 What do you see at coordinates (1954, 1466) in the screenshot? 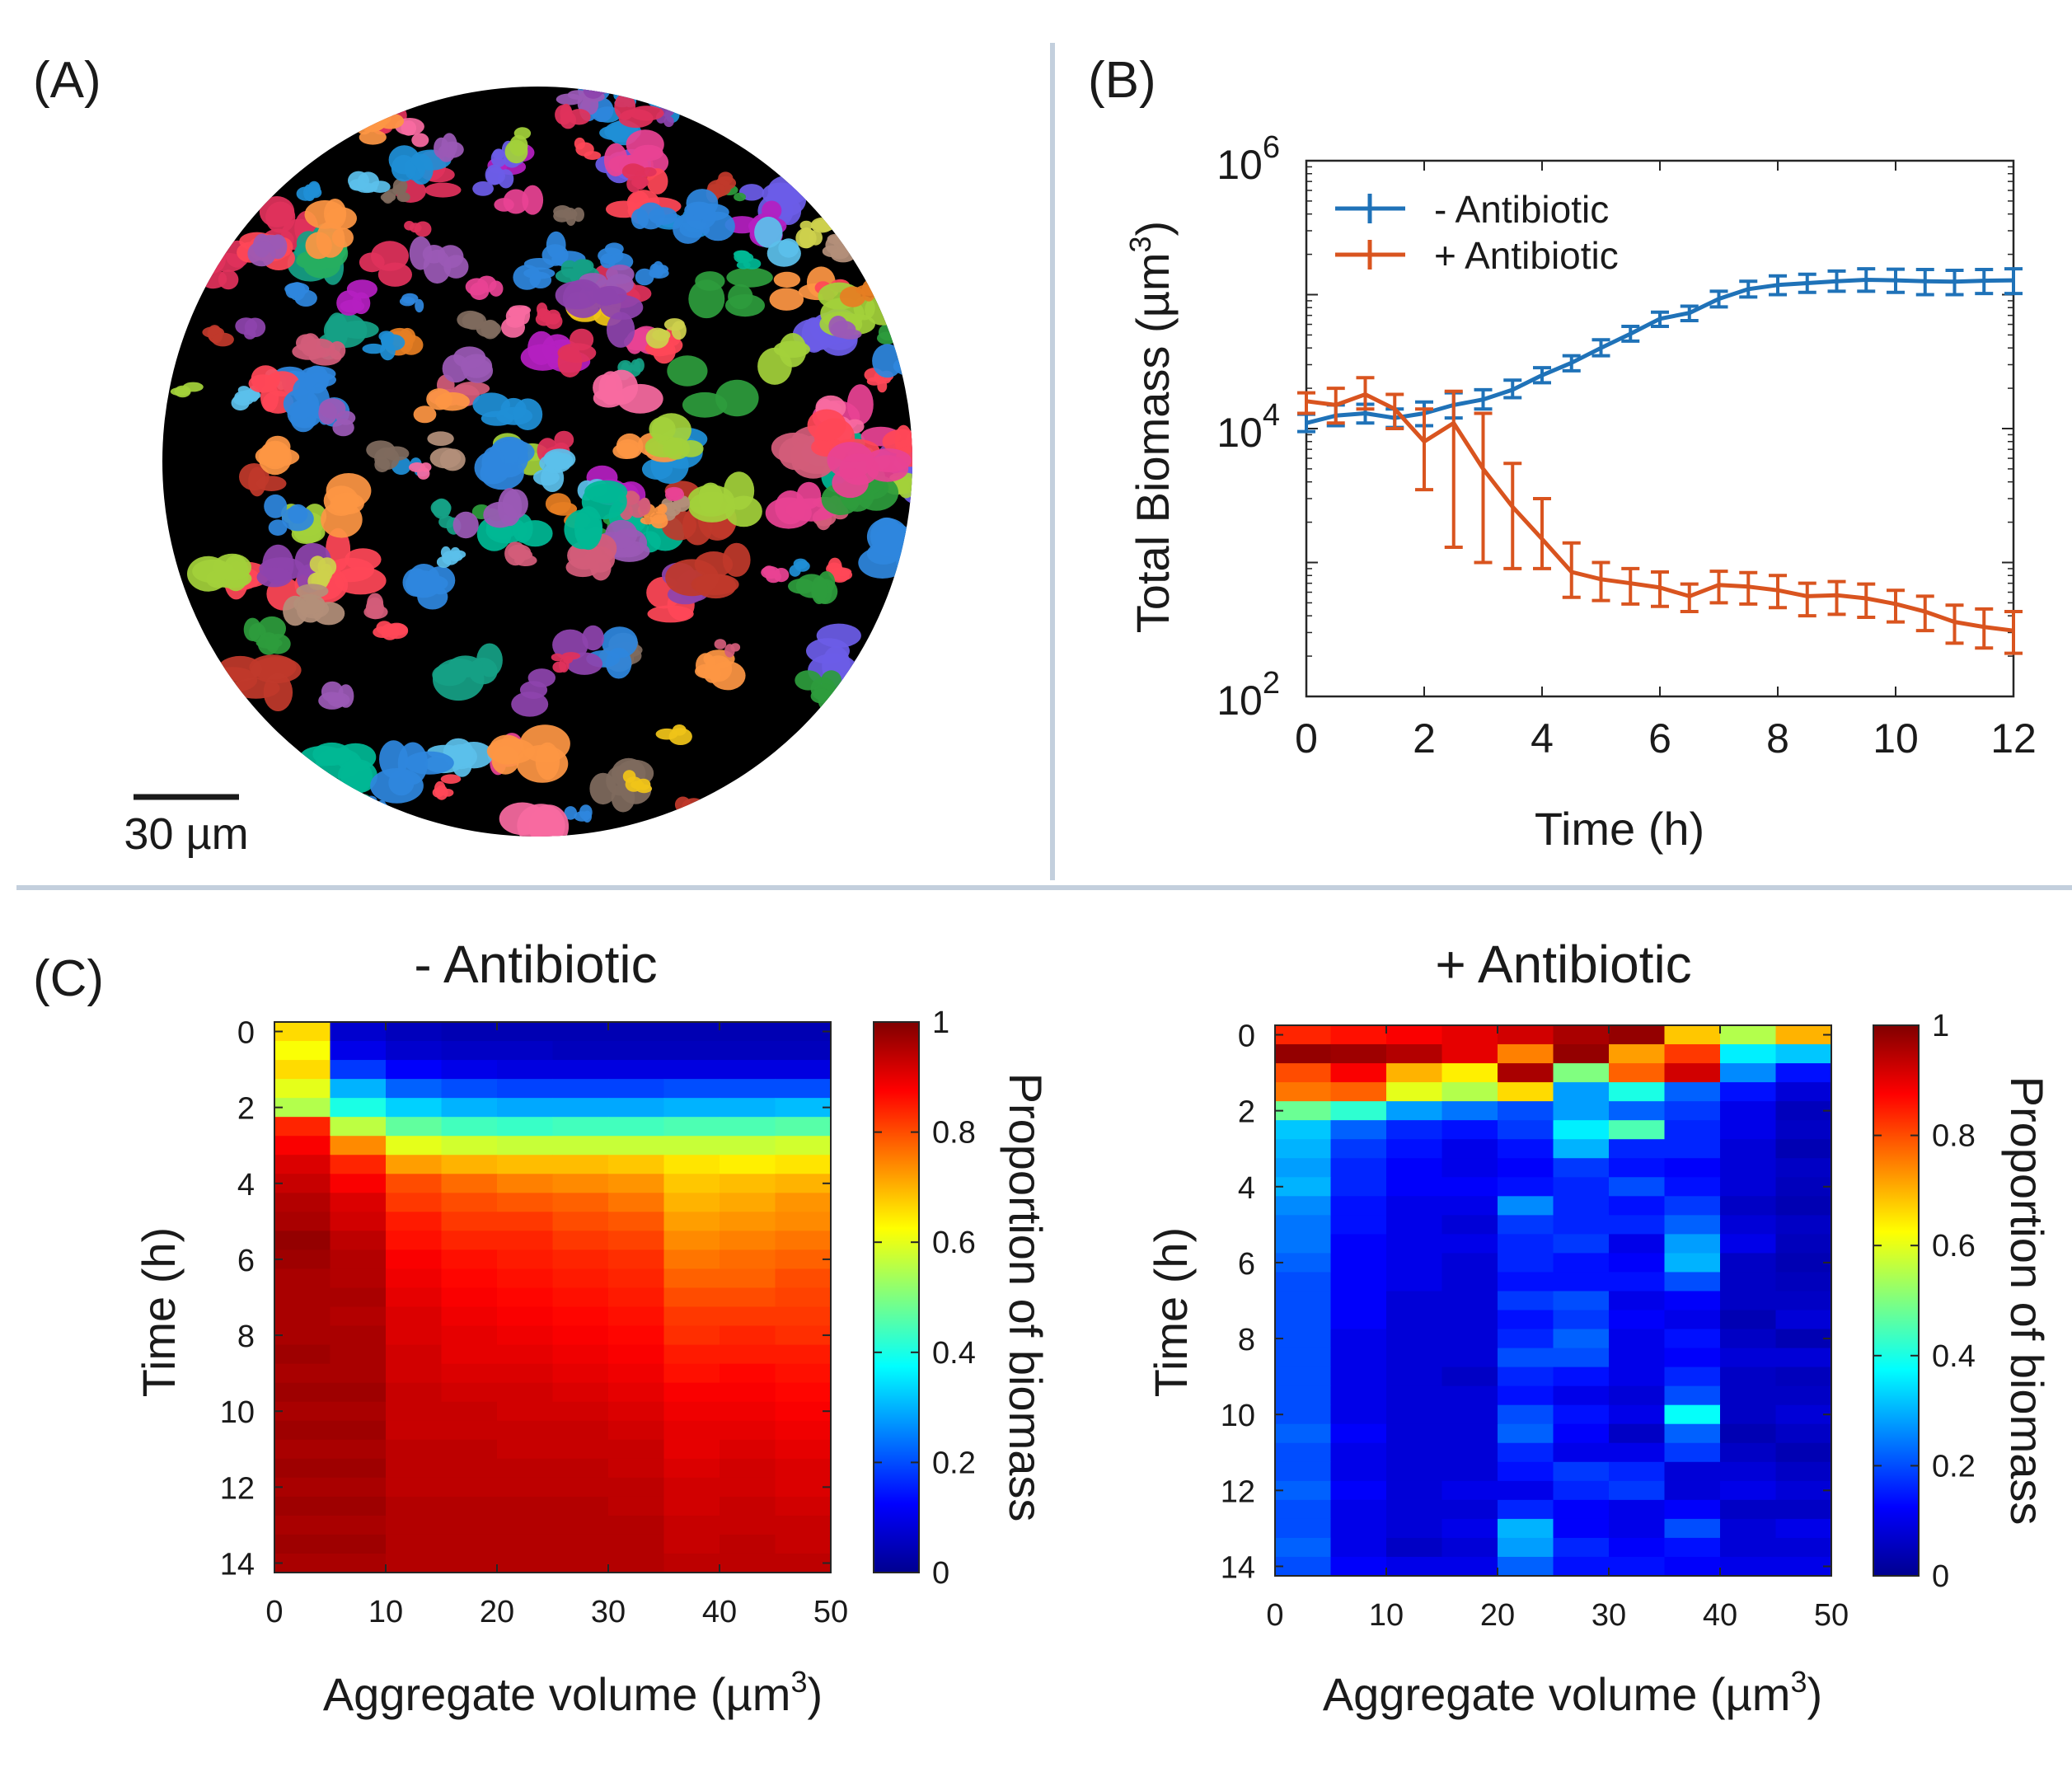
I see `colorbar-tick-label: 0.2` at bounding box center [1954, 1466].